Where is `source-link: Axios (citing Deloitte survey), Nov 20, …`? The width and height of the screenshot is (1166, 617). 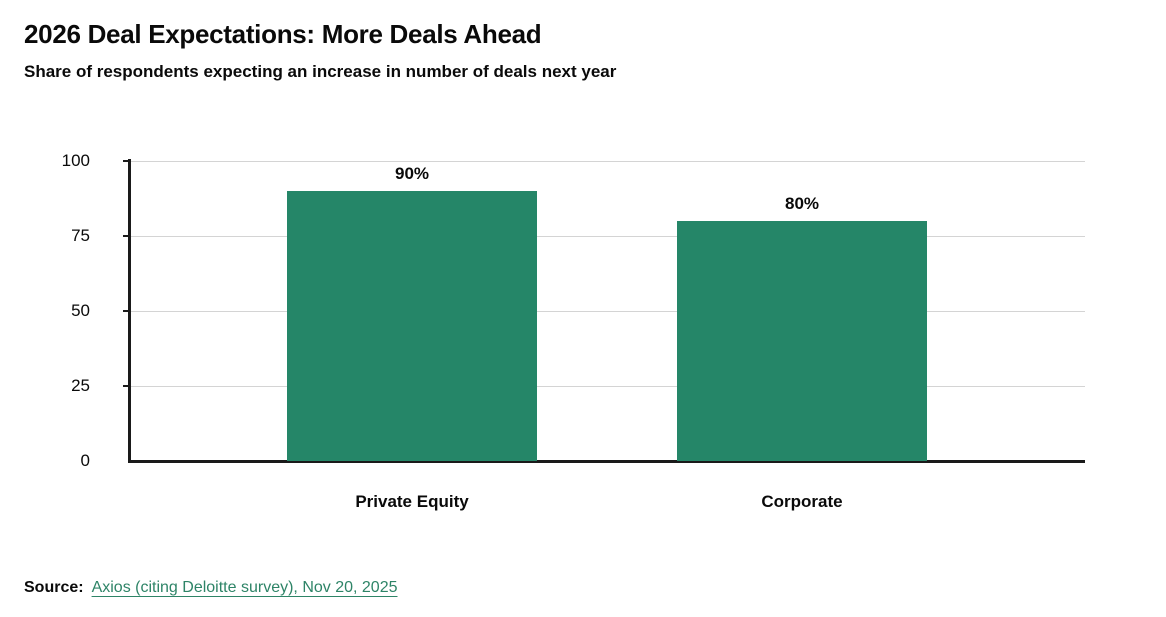 source-link: Axios (citing Deloitte survey), Nov 20, … is located at coordinates (244, 587).